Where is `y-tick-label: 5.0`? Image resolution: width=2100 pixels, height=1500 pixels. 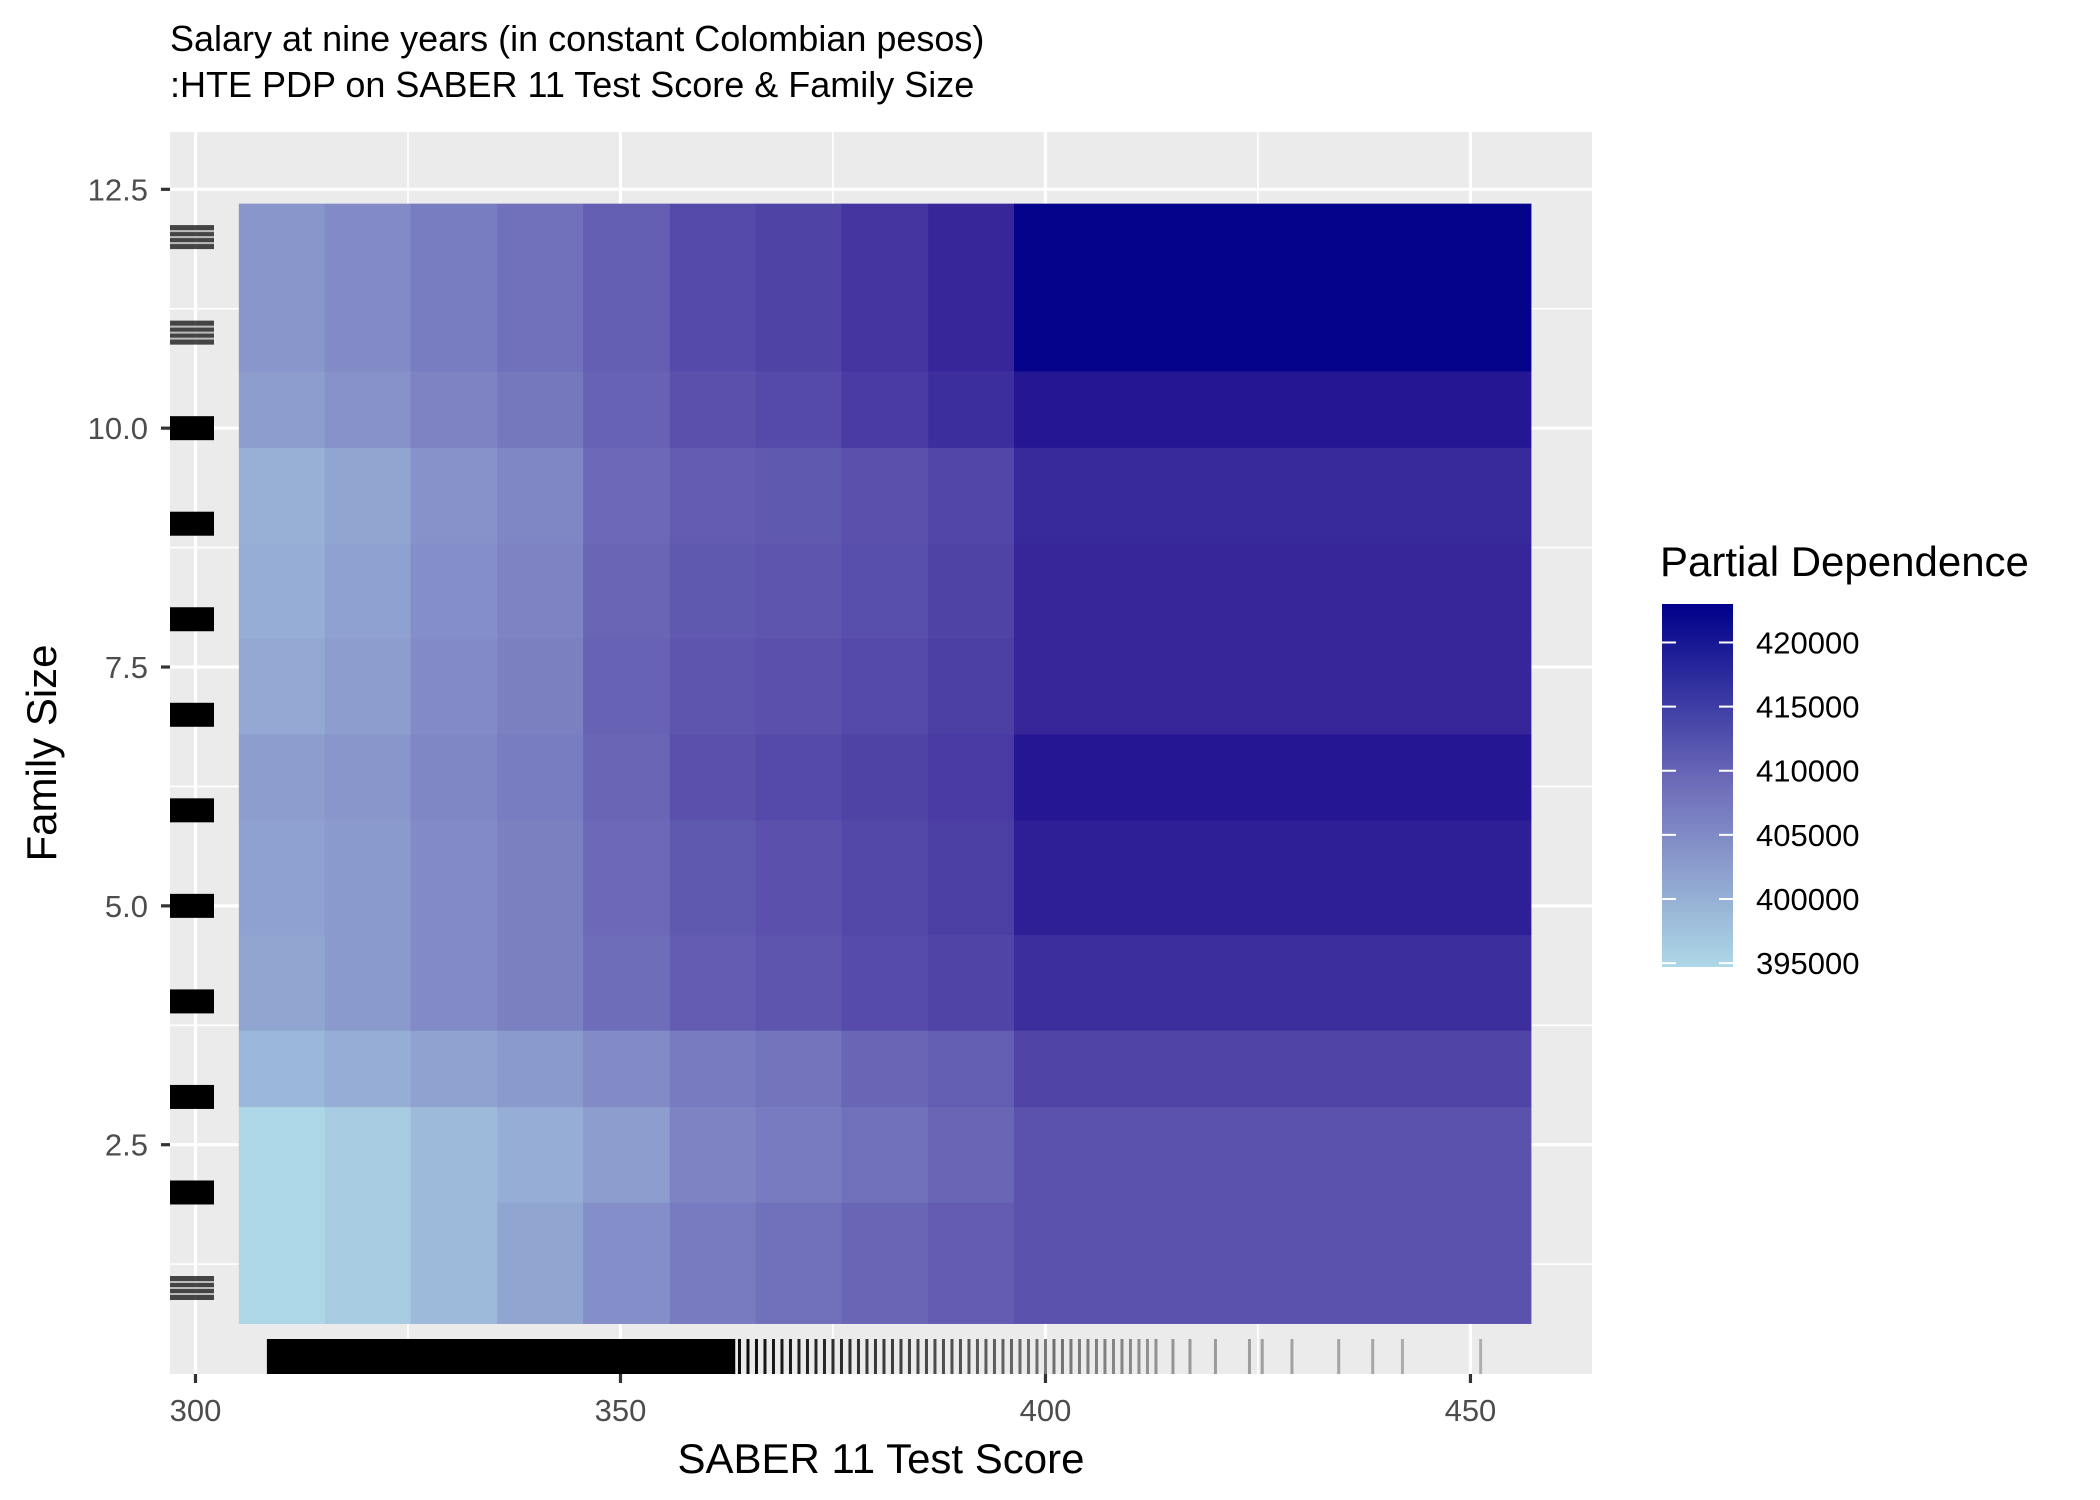 y-tick-label: 5.0 is located at coordinates (126, 906).